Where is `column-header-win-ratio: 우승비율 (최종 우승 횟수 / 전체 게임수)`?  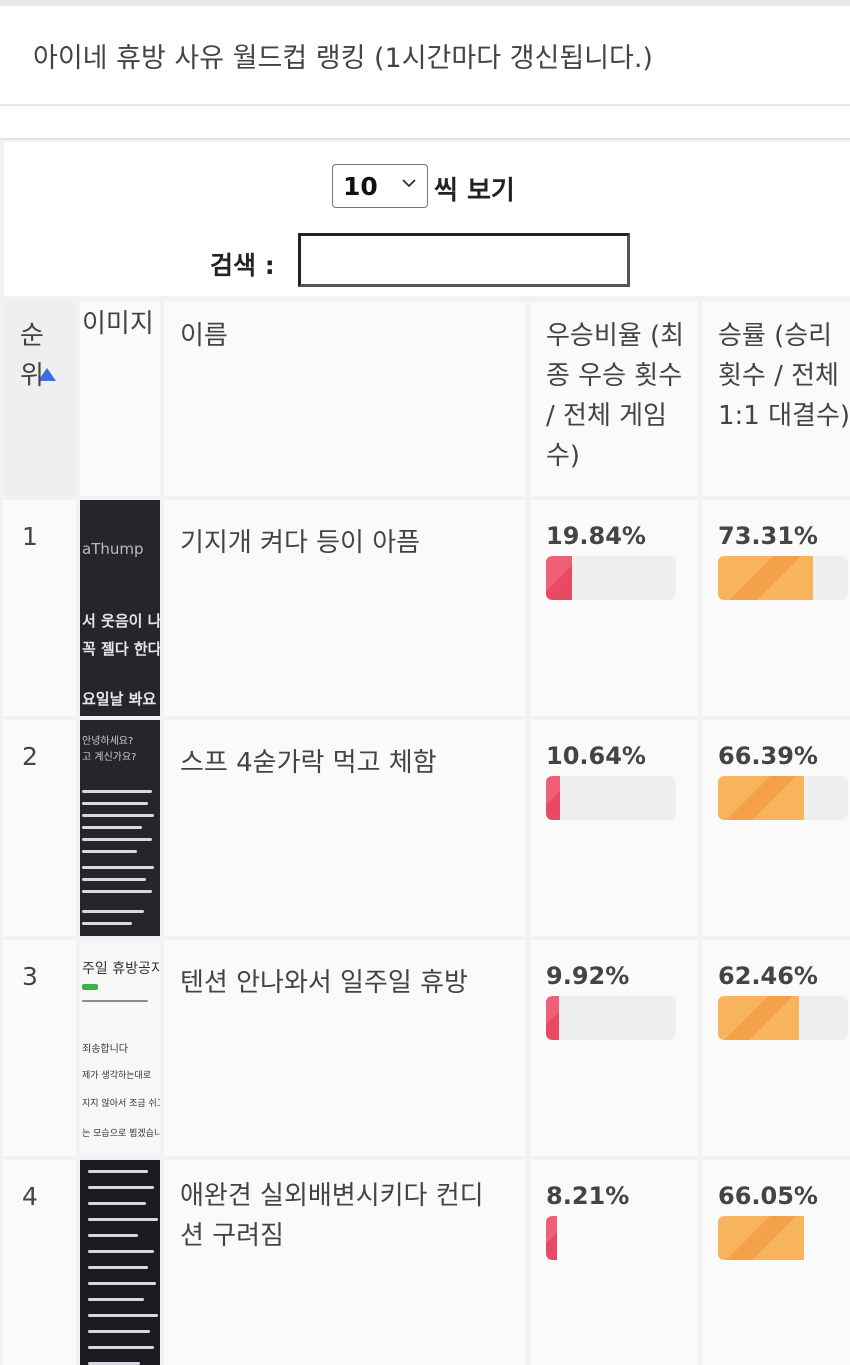 column-header-win-ratio: 우승비율 (최종 우승 횟수 / 전체 게임수) is located at coordinates (614, 399).